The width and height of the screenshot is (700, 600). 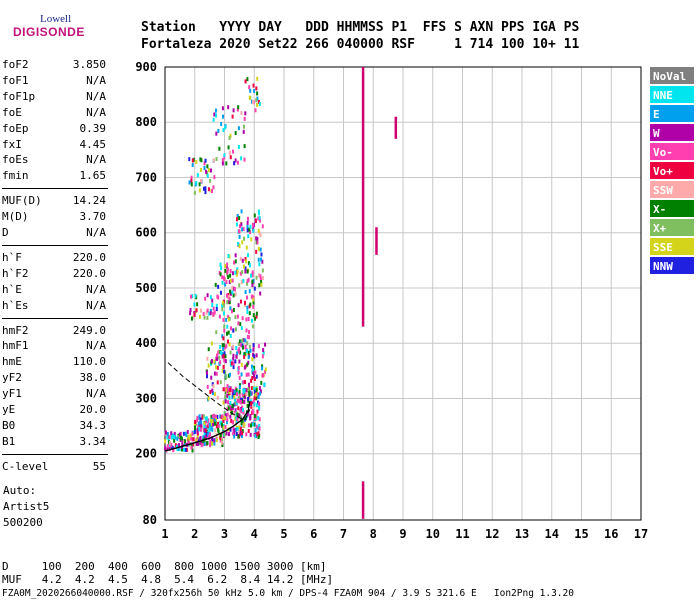 I want to click on param-foes: foEs N/A, so click(x=54, y=160).